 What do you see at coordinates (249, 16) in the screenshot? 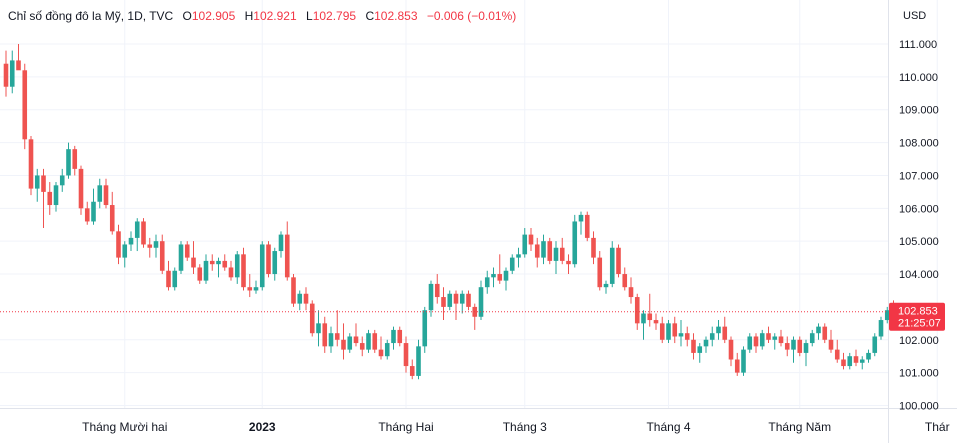
I see `high-label: H` at bounding box center [249, 16].